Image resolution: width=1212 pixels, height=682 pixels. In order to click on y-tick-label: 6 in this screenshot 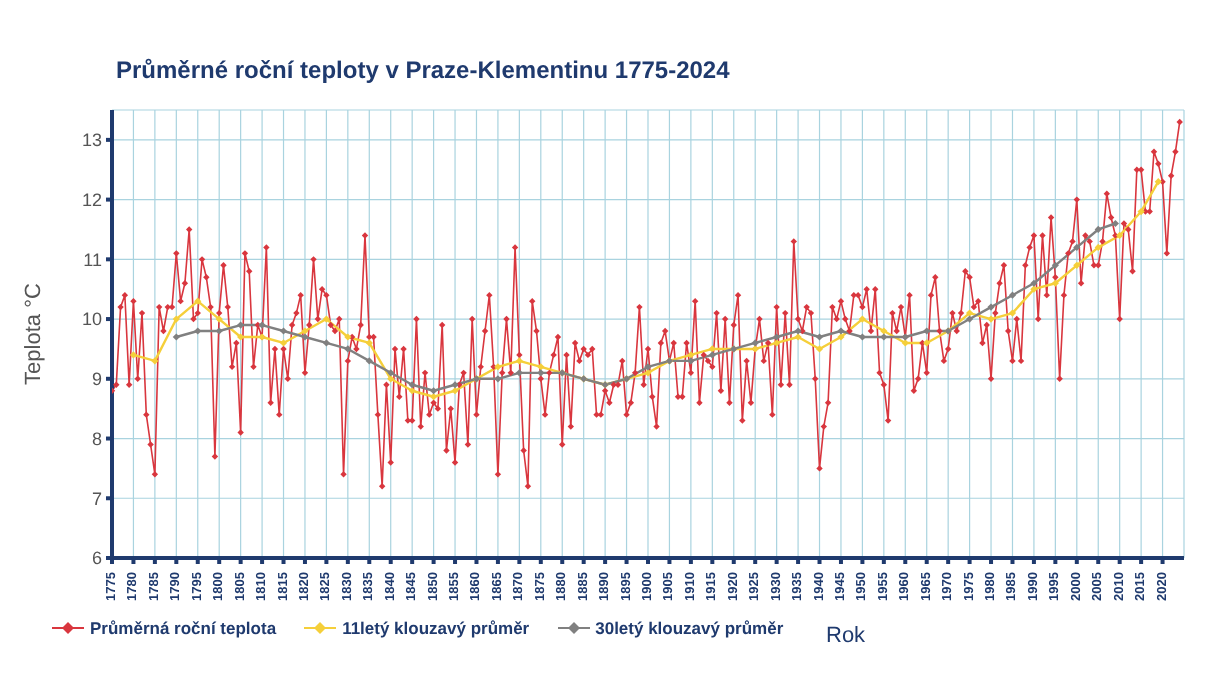, I will do `click(96, 558)`.